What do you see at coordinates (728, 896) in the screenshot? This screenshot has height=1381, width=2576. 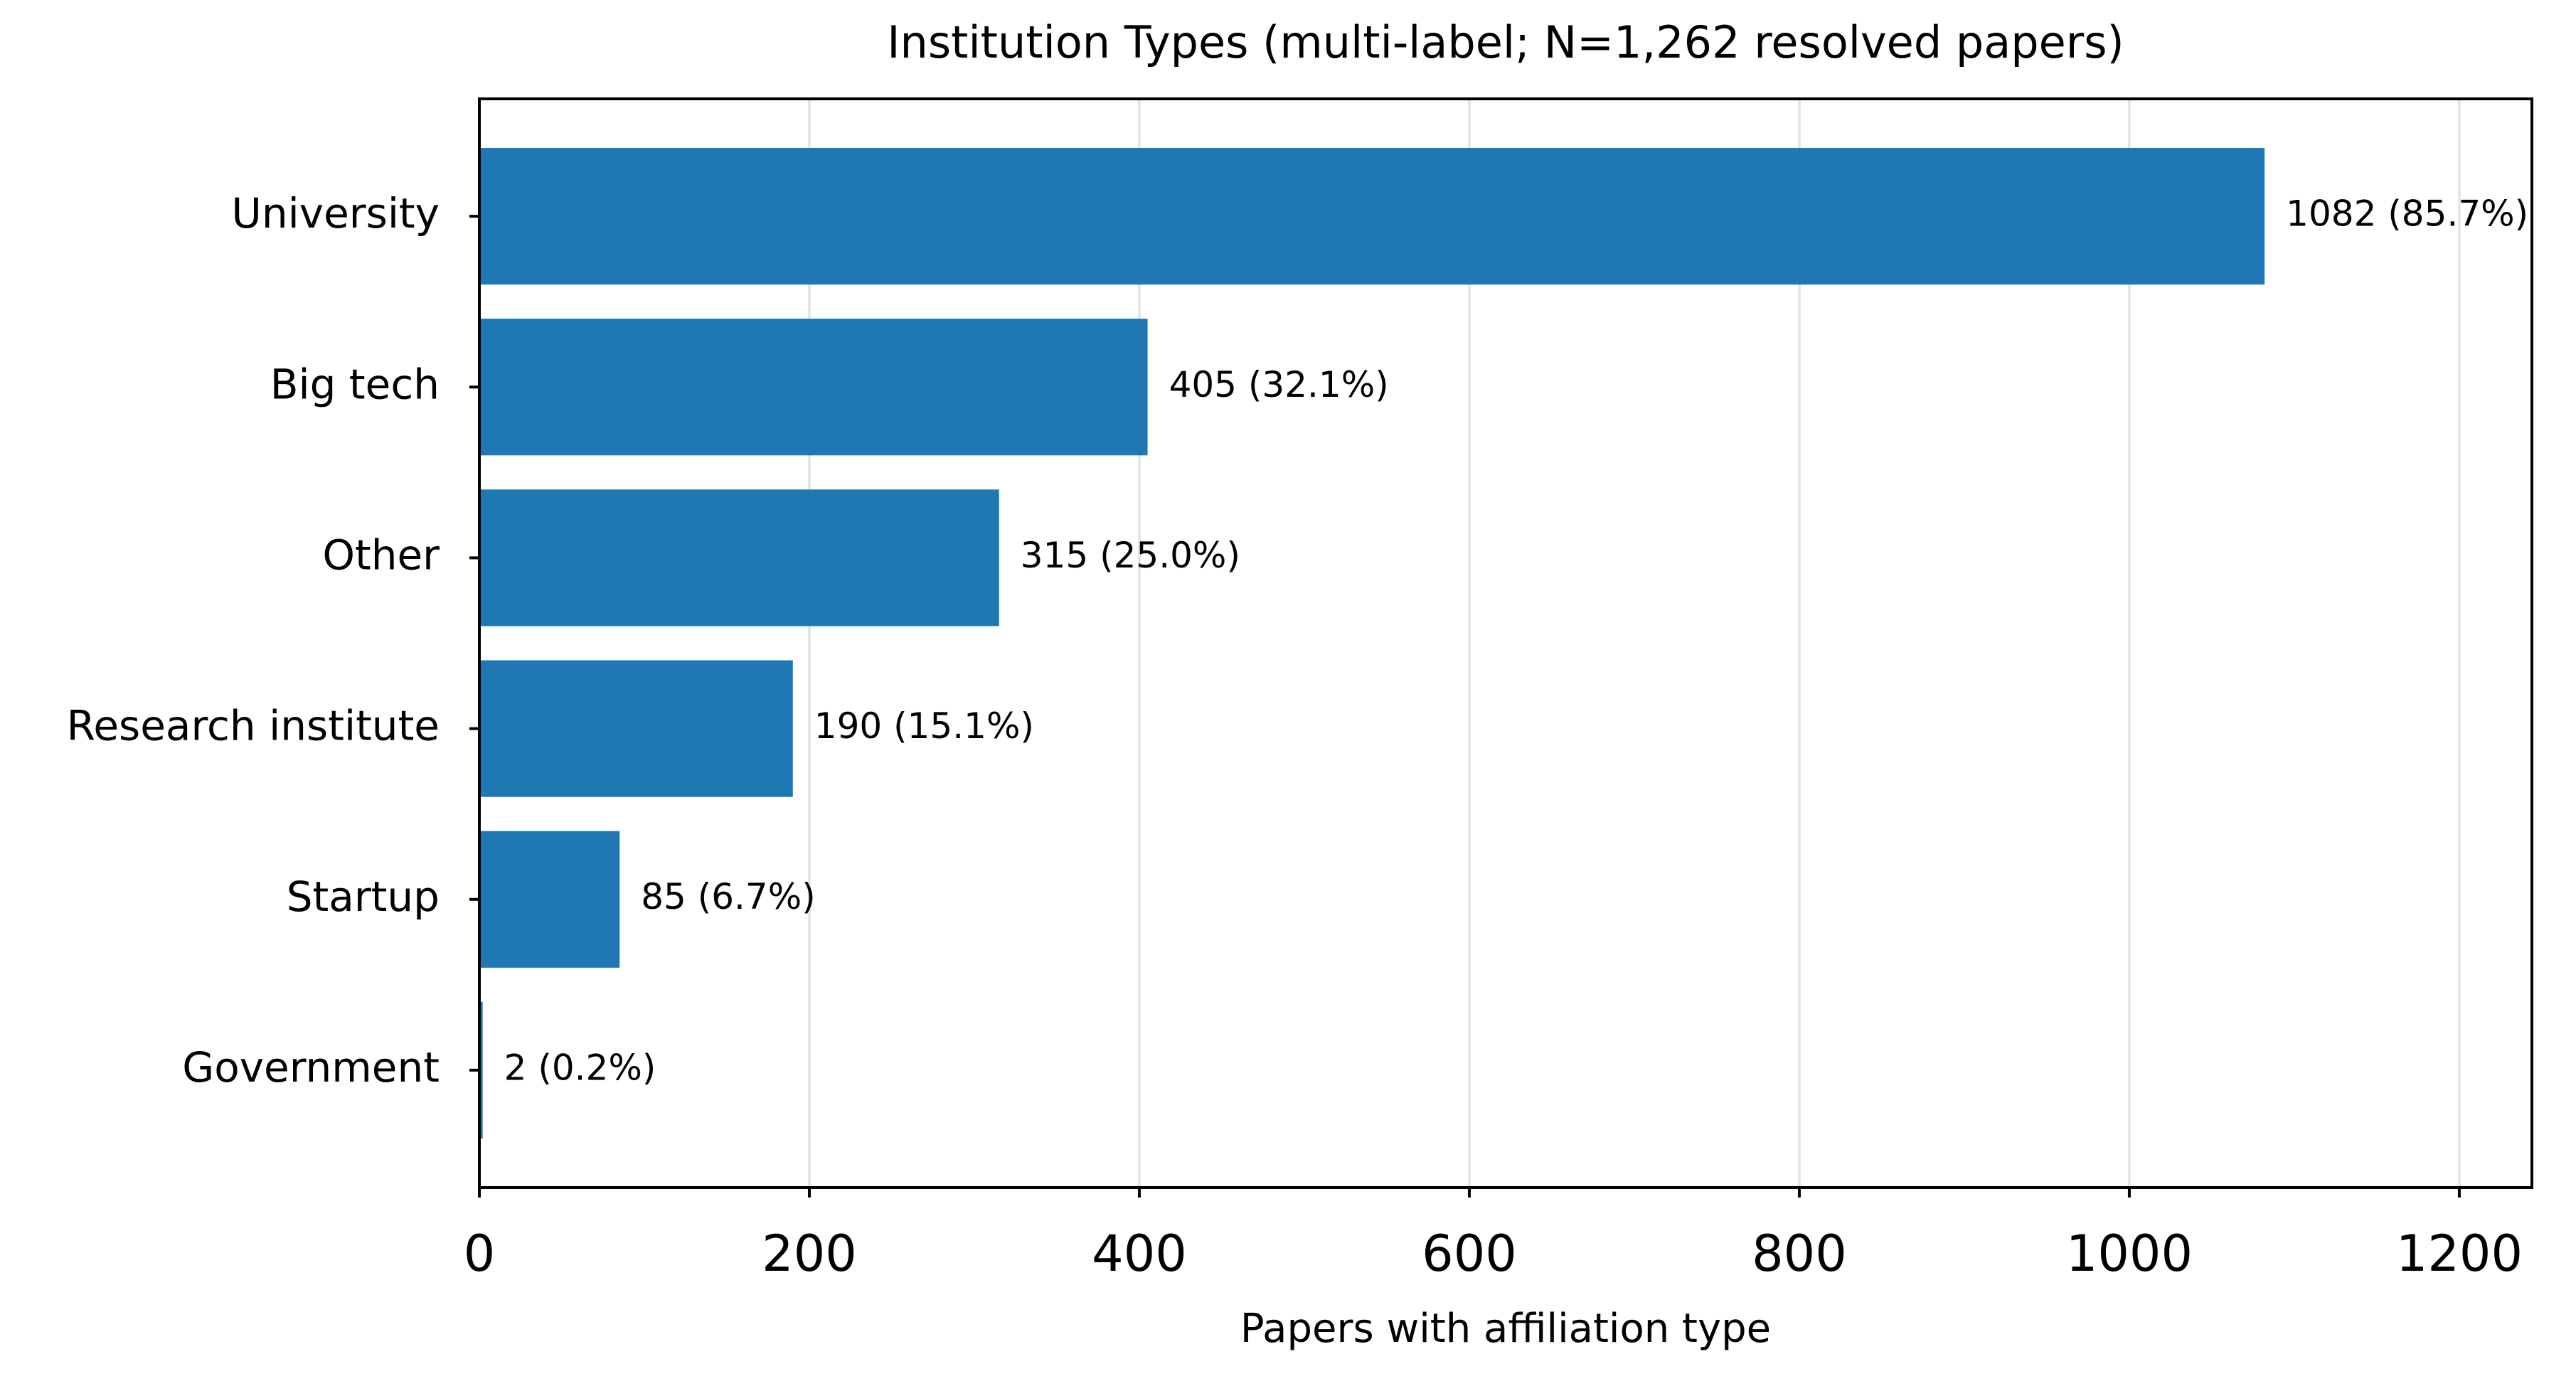 I see `value-label: 85 (6.7%)` at bounding box center [728, 896].